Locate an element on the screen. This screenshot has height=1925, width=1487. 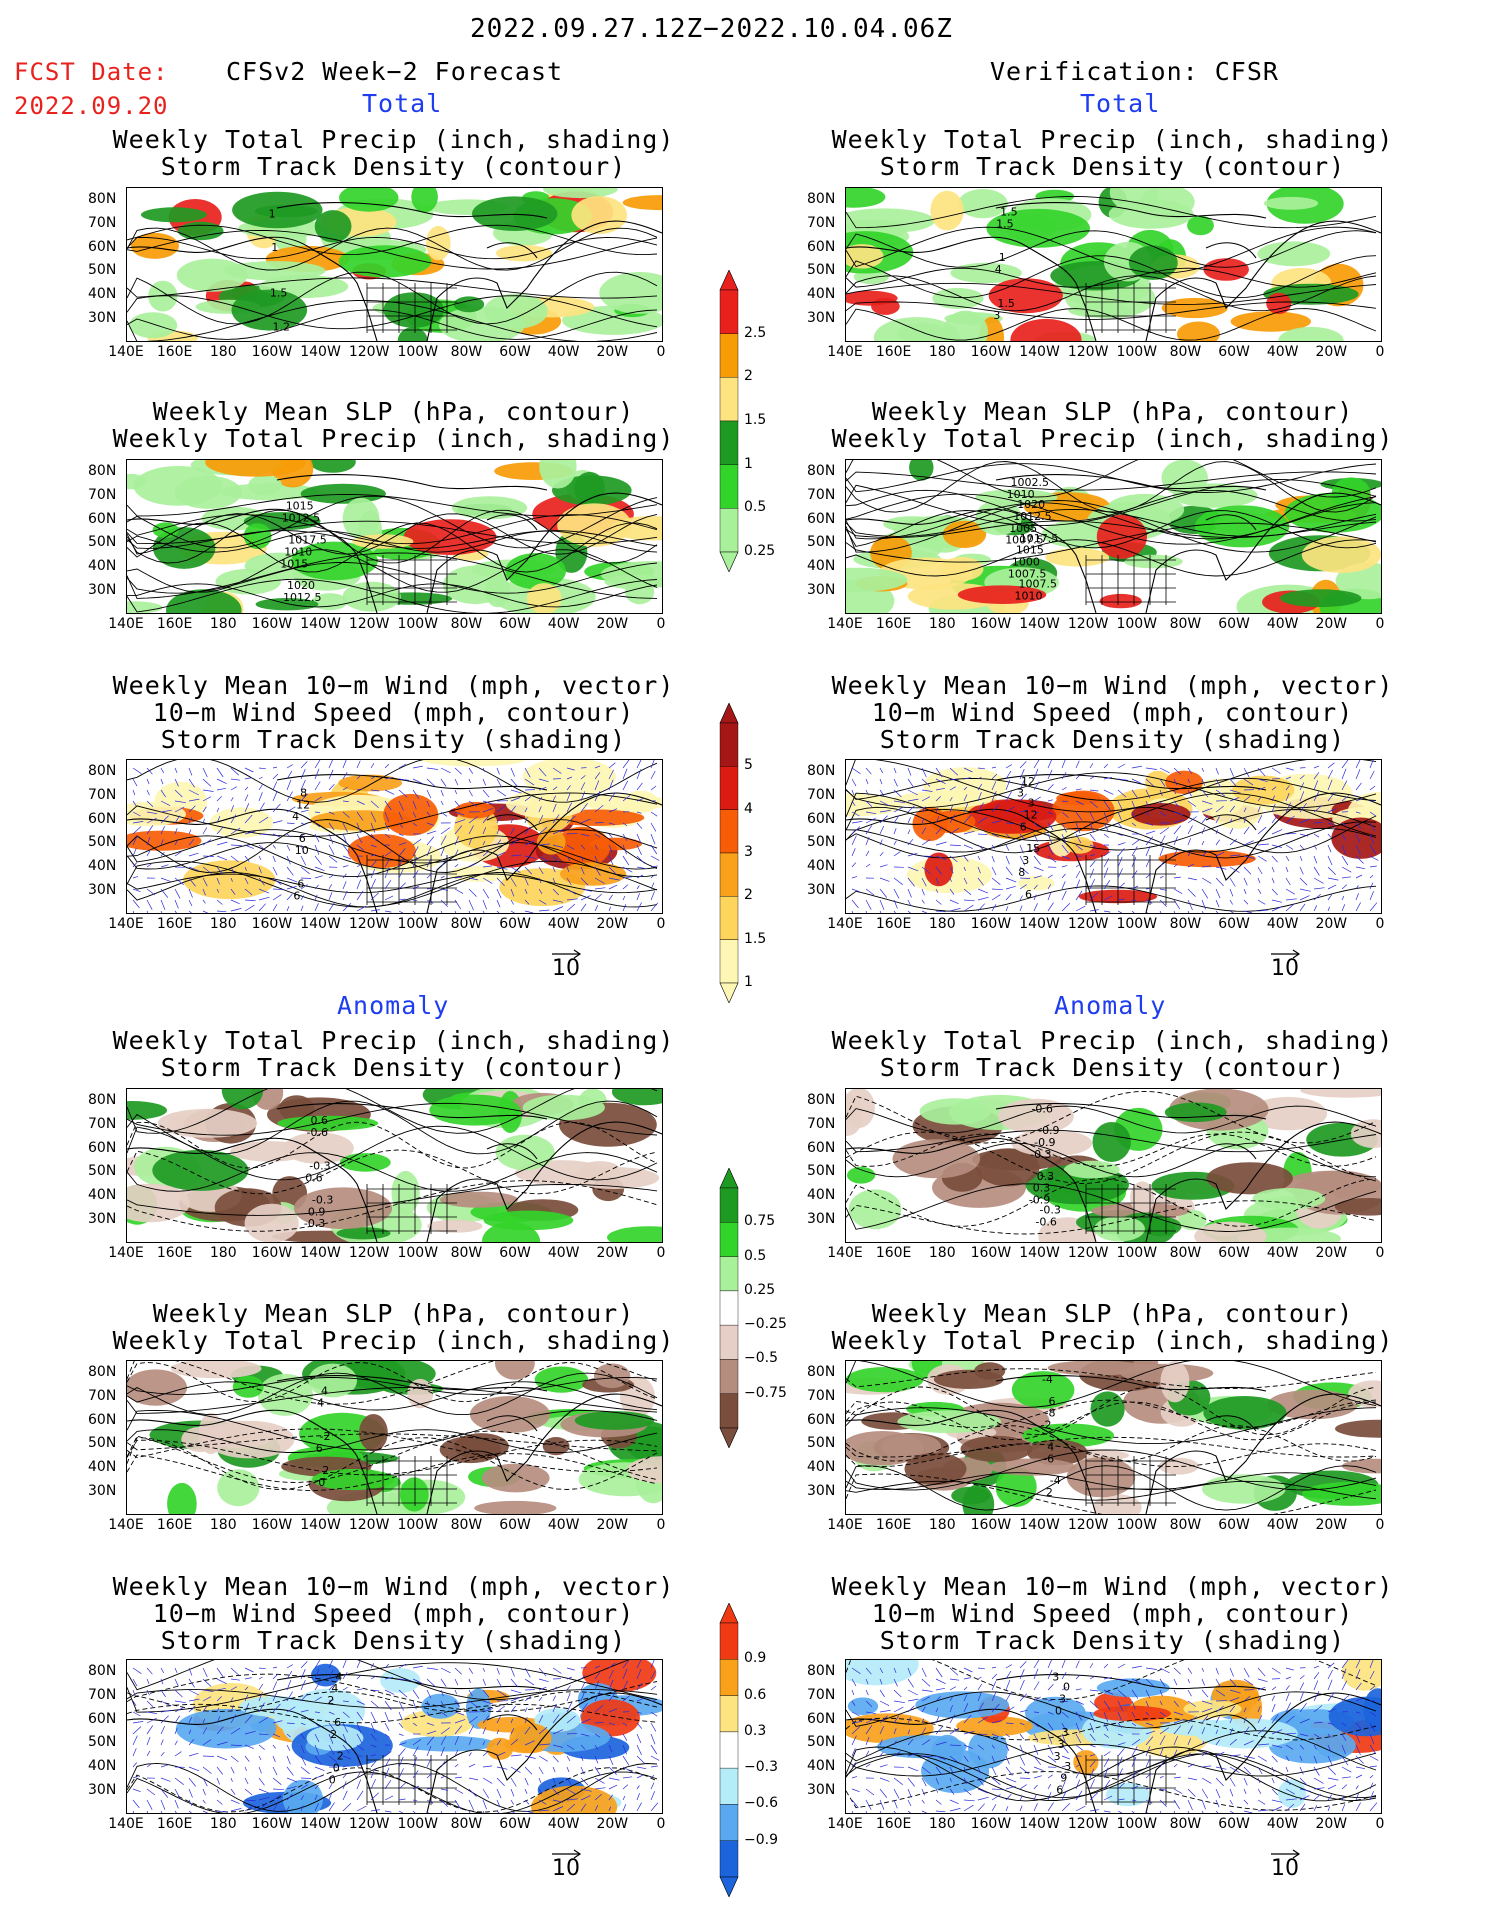
arrow-right-icon is located at coordinates (1285, 950).